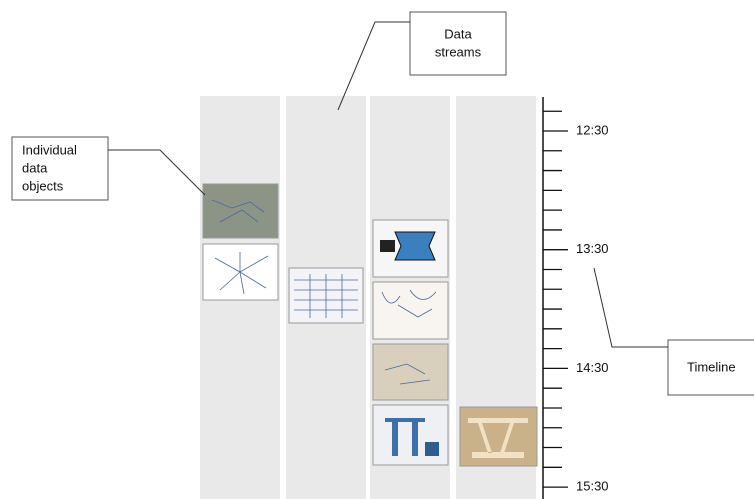 This screenshot has height=499, width=754. What do you see at coordinates (458, 51) in the screenshot?
I see `callout-text: streams` at bounding box center [458, 51].